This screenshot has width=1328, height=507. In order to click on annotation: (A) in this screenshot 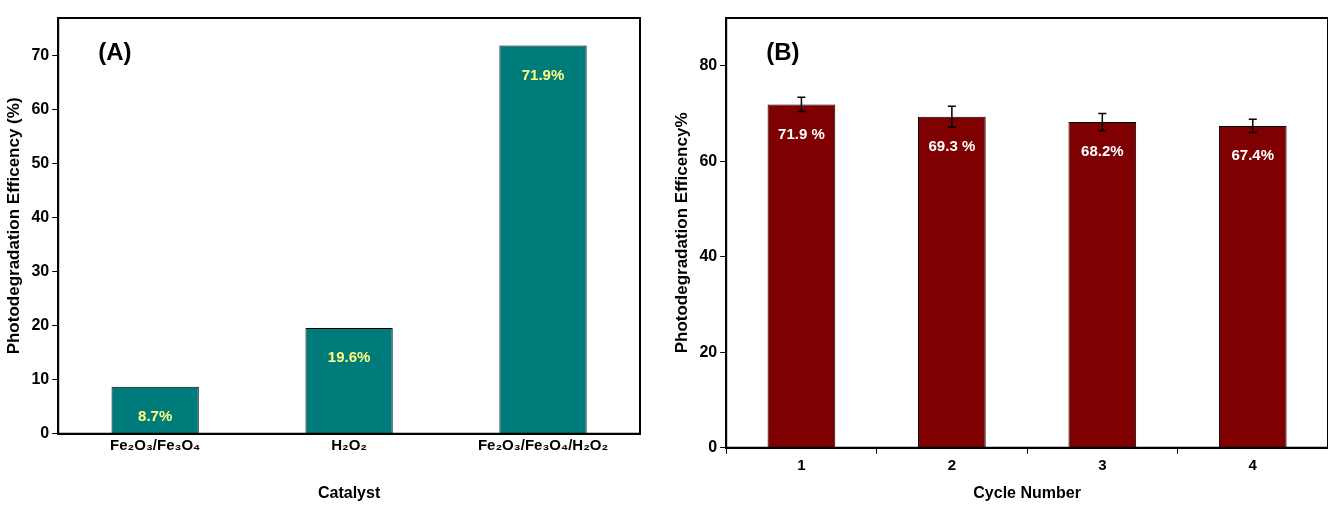, I will do `click(115, 51)`.